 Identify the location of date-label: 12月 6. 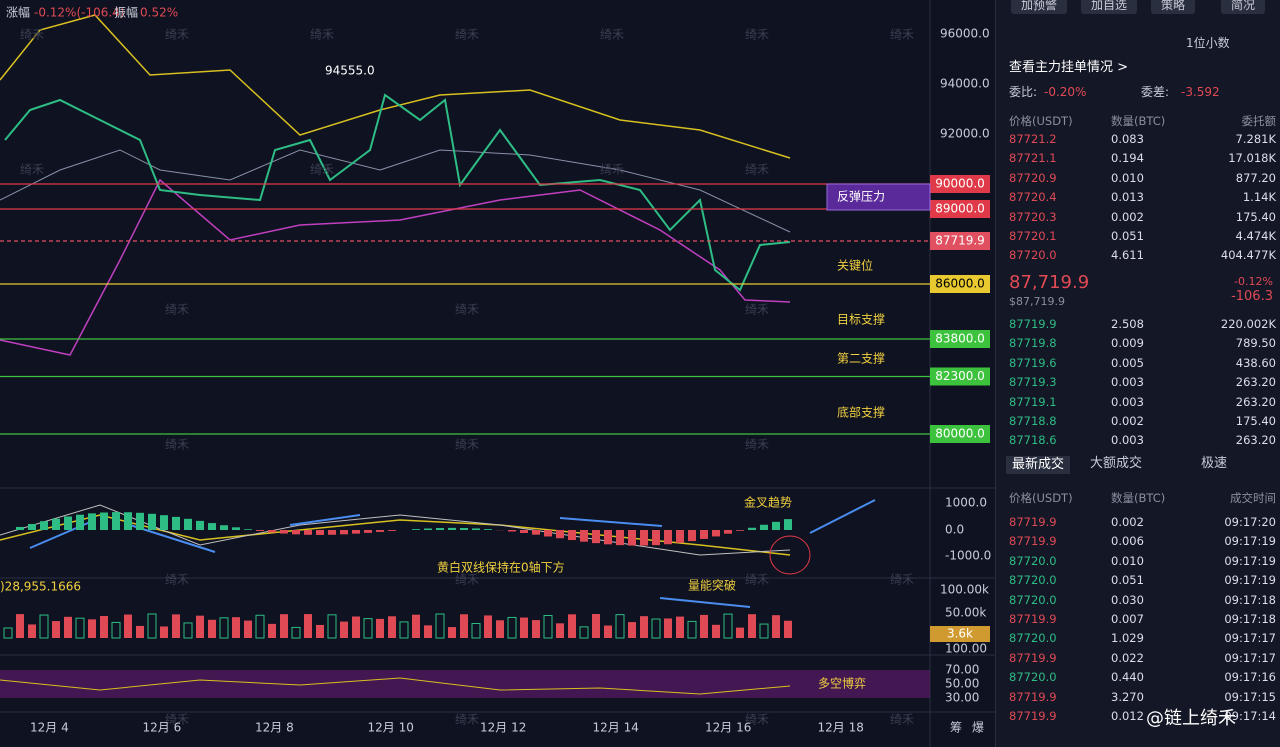
(162, 728).